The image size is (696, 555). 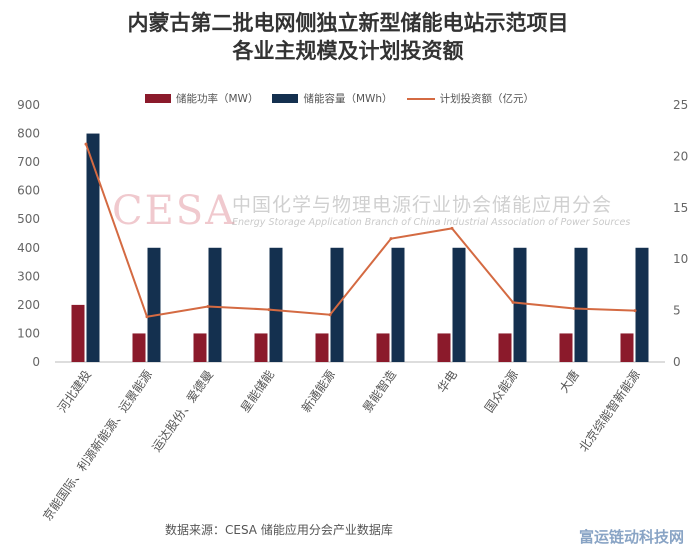 What do you see at coordinates (677, 311) in the screenshot?
I see `y-right-tick-label: 5` at bounding box center [677, 311].